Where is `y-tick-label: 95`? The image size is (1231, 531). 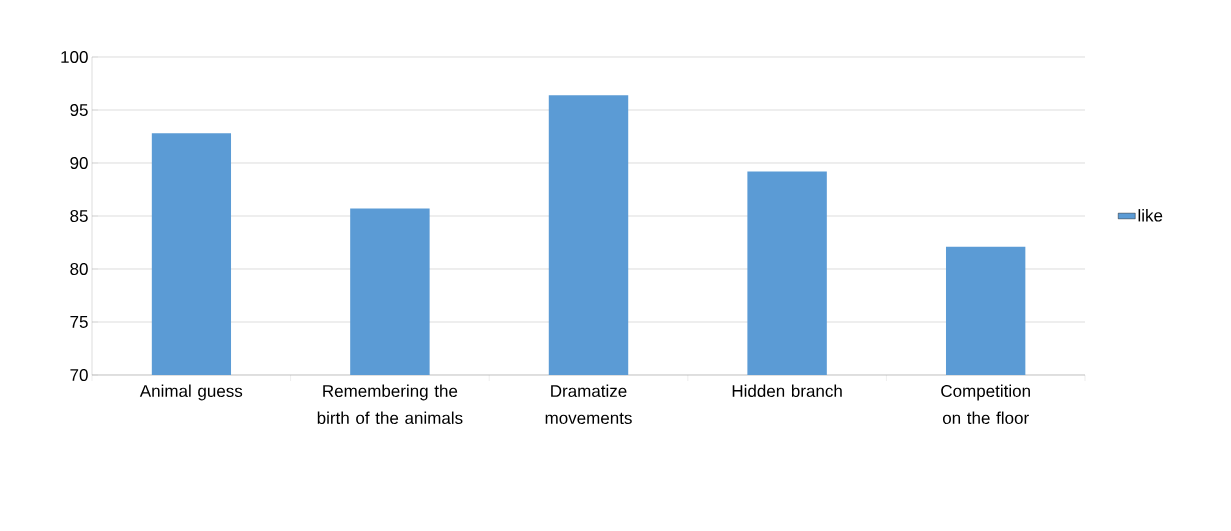
y-tick-label: 95 is located at coordinates (79, 110).